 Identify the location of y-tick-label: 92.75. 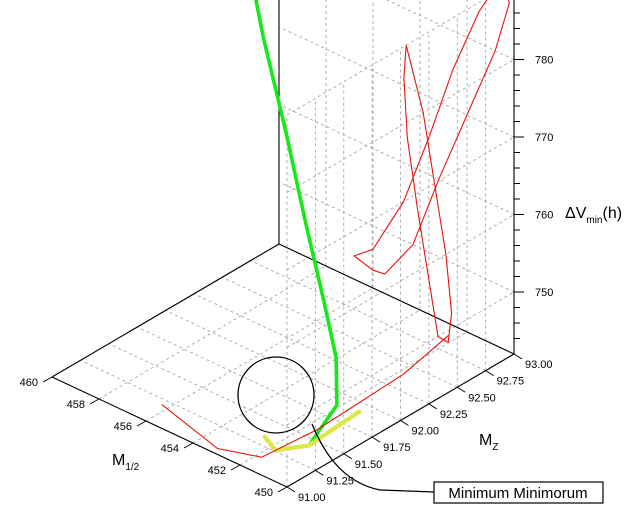
(511, 382).